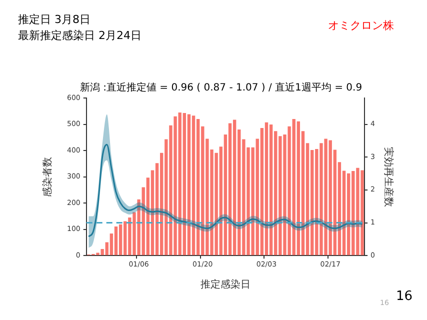 Image resolution: width=427 pixels, height=320 pixels. Describe the element at coordinates (225, 284) in the screenshot. I see `x-axis-title: 推定感染日` at that location.